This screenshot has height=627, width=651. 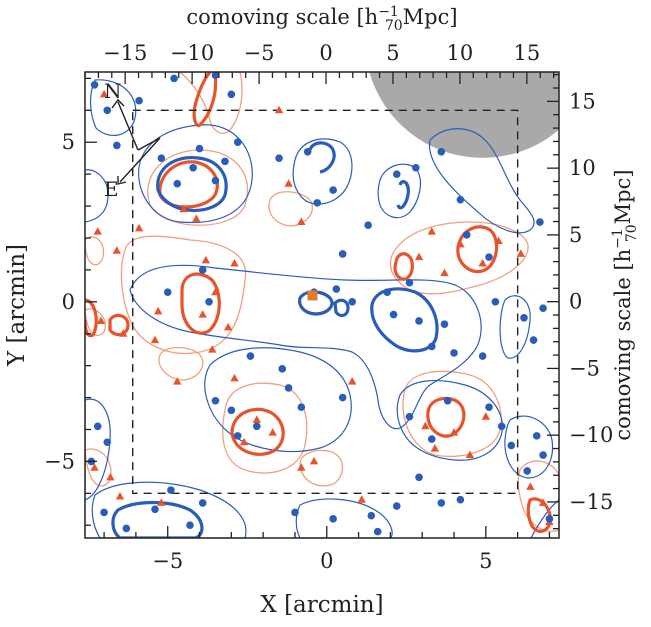 What do you see at coordinates (632, 233) in the screenshot?
I see `y2-axis-label-sub: 70` at bounding box center [632, 233].